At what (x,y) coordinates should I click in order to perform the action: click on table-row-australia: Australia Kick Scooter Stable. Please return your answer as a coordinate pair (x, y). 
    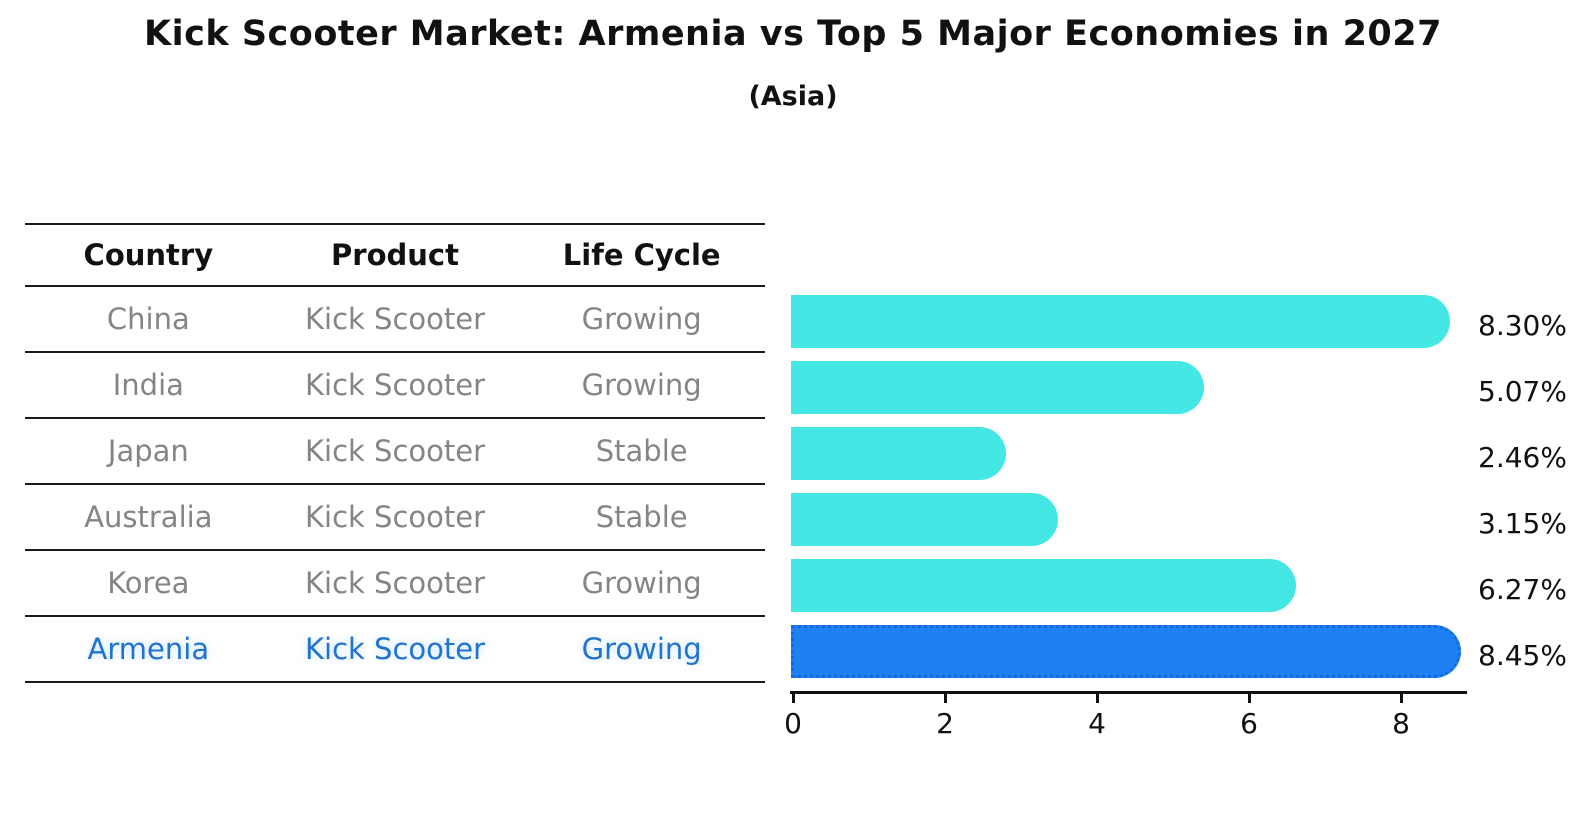
    Looking at the image, I should click on (395, 518).